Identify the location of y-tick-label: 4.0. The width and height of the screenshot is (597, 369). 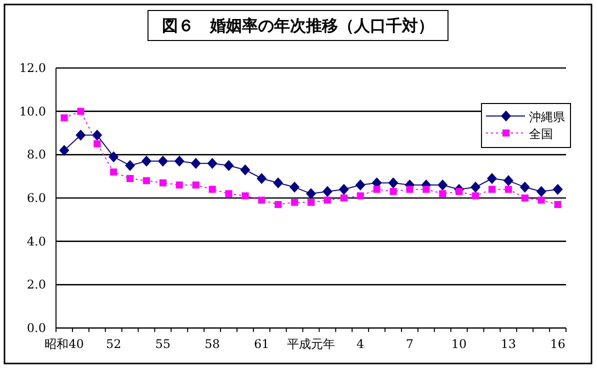
(36, 241).